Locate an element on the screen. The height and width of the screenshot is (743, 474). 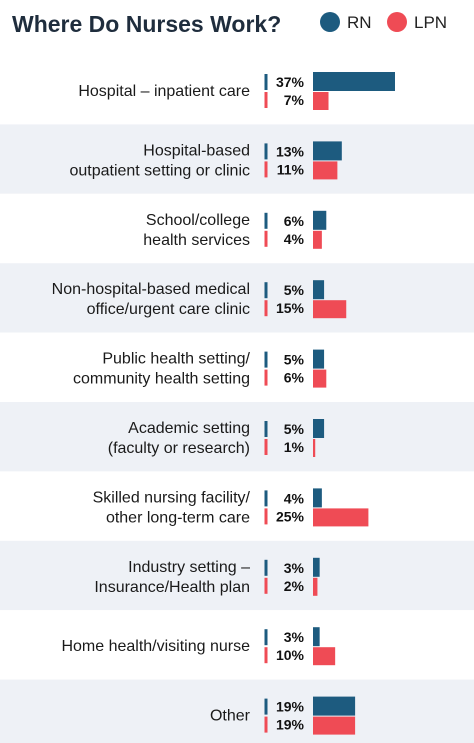
category-label: Industry setting – Insurance/Health plan is located at coordinates (172, 577).